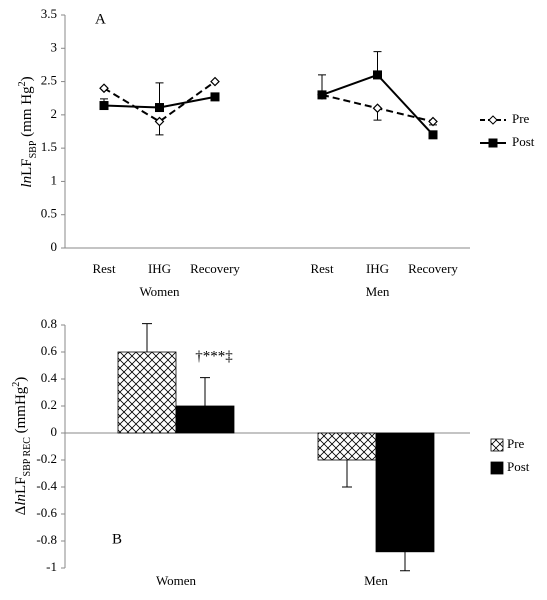 This screenshot has width=547, height=600. I want to click on group-label: Women, so click(159, 291).